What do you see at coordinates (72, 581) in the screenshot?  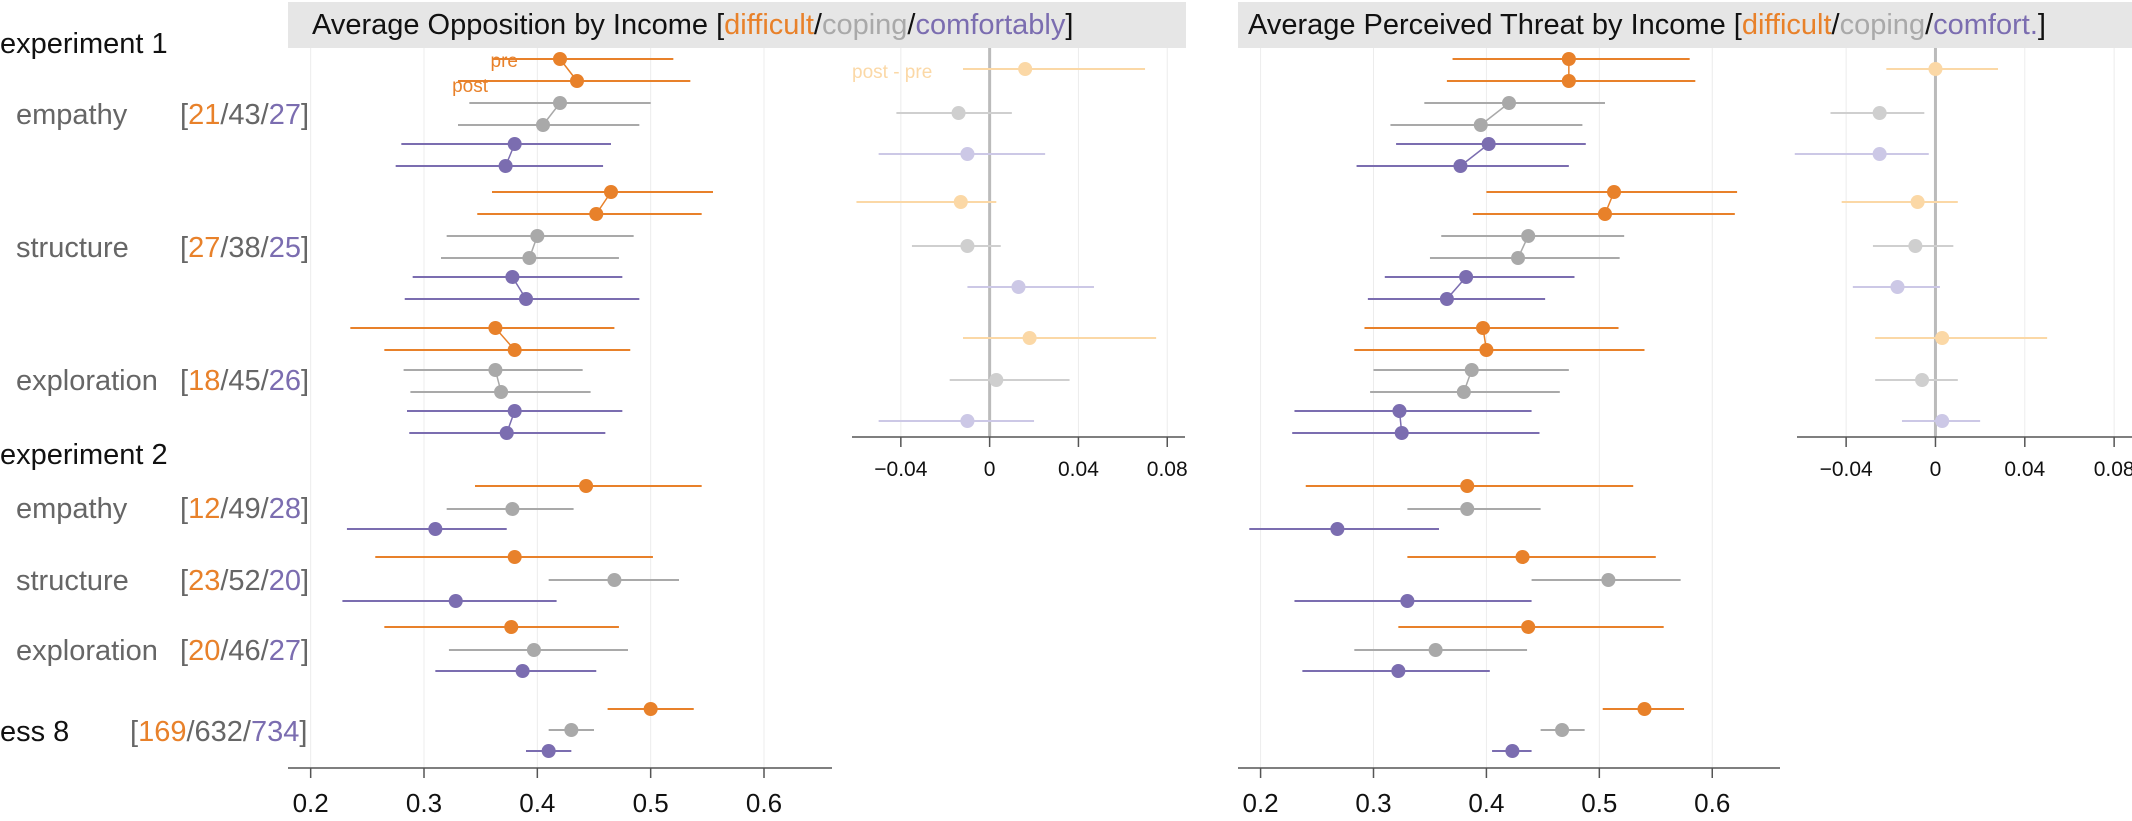 I see `row-label-e2-structure: structure` at bounding box center [72, 581].